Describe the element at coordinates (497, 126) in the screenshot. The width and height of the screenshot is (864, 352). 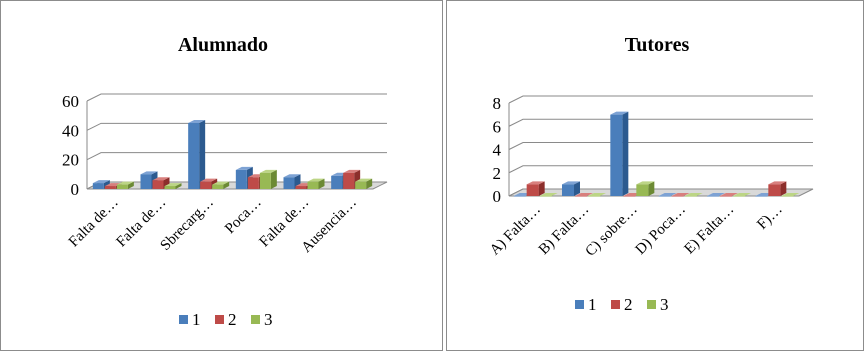
I see `y-tick-label: 6` at that location.